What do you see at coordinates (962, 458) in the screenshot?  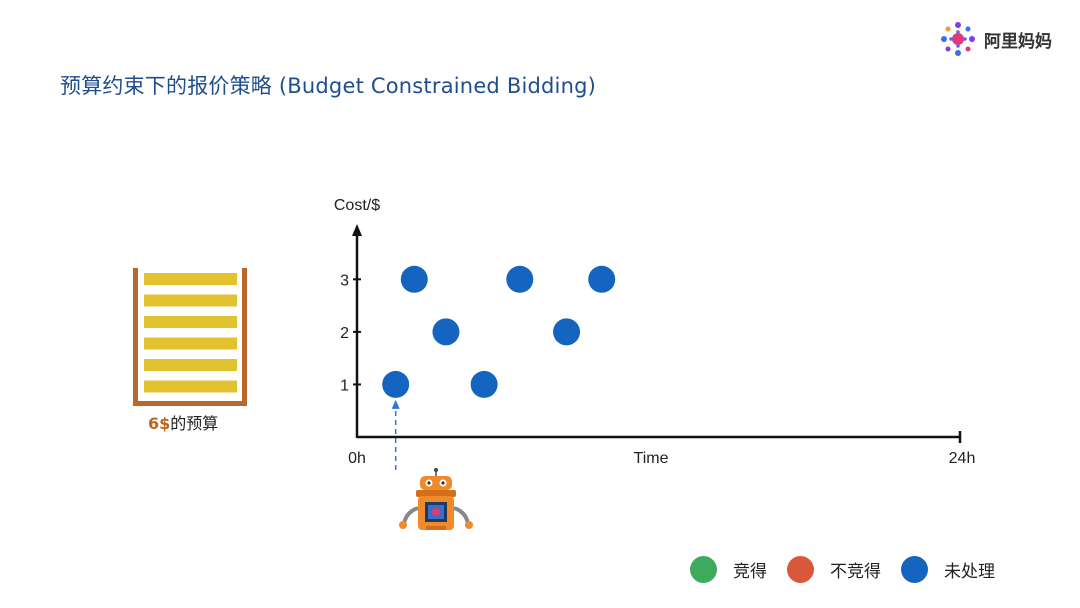 I see `x-axis-end-label: 24h` at bounding box center [962, 458].